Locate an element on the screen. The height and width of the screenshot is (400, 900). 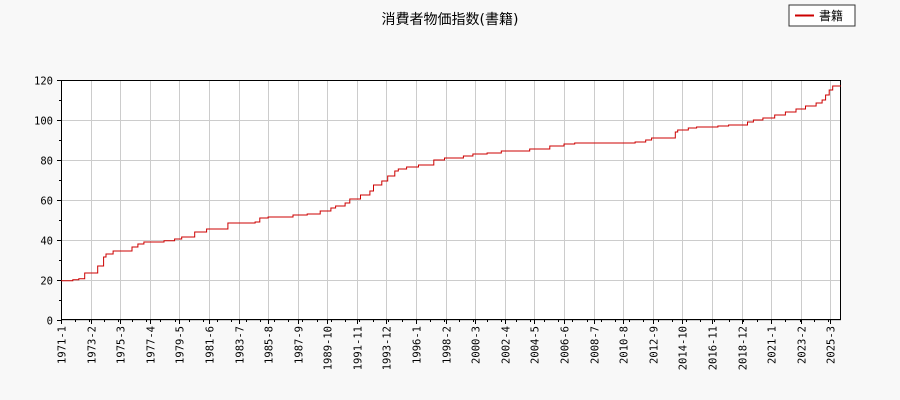
legend-box is located at coordinates (822, 15).